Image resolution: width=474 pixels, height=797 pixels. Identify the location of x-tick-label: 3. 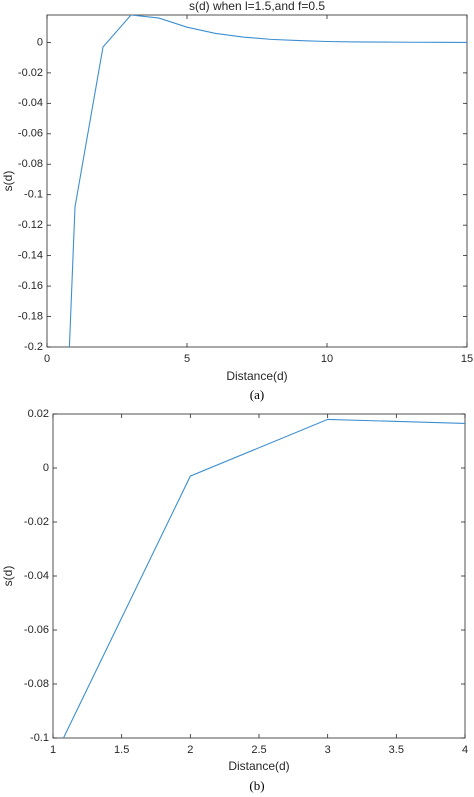
(328, 750).